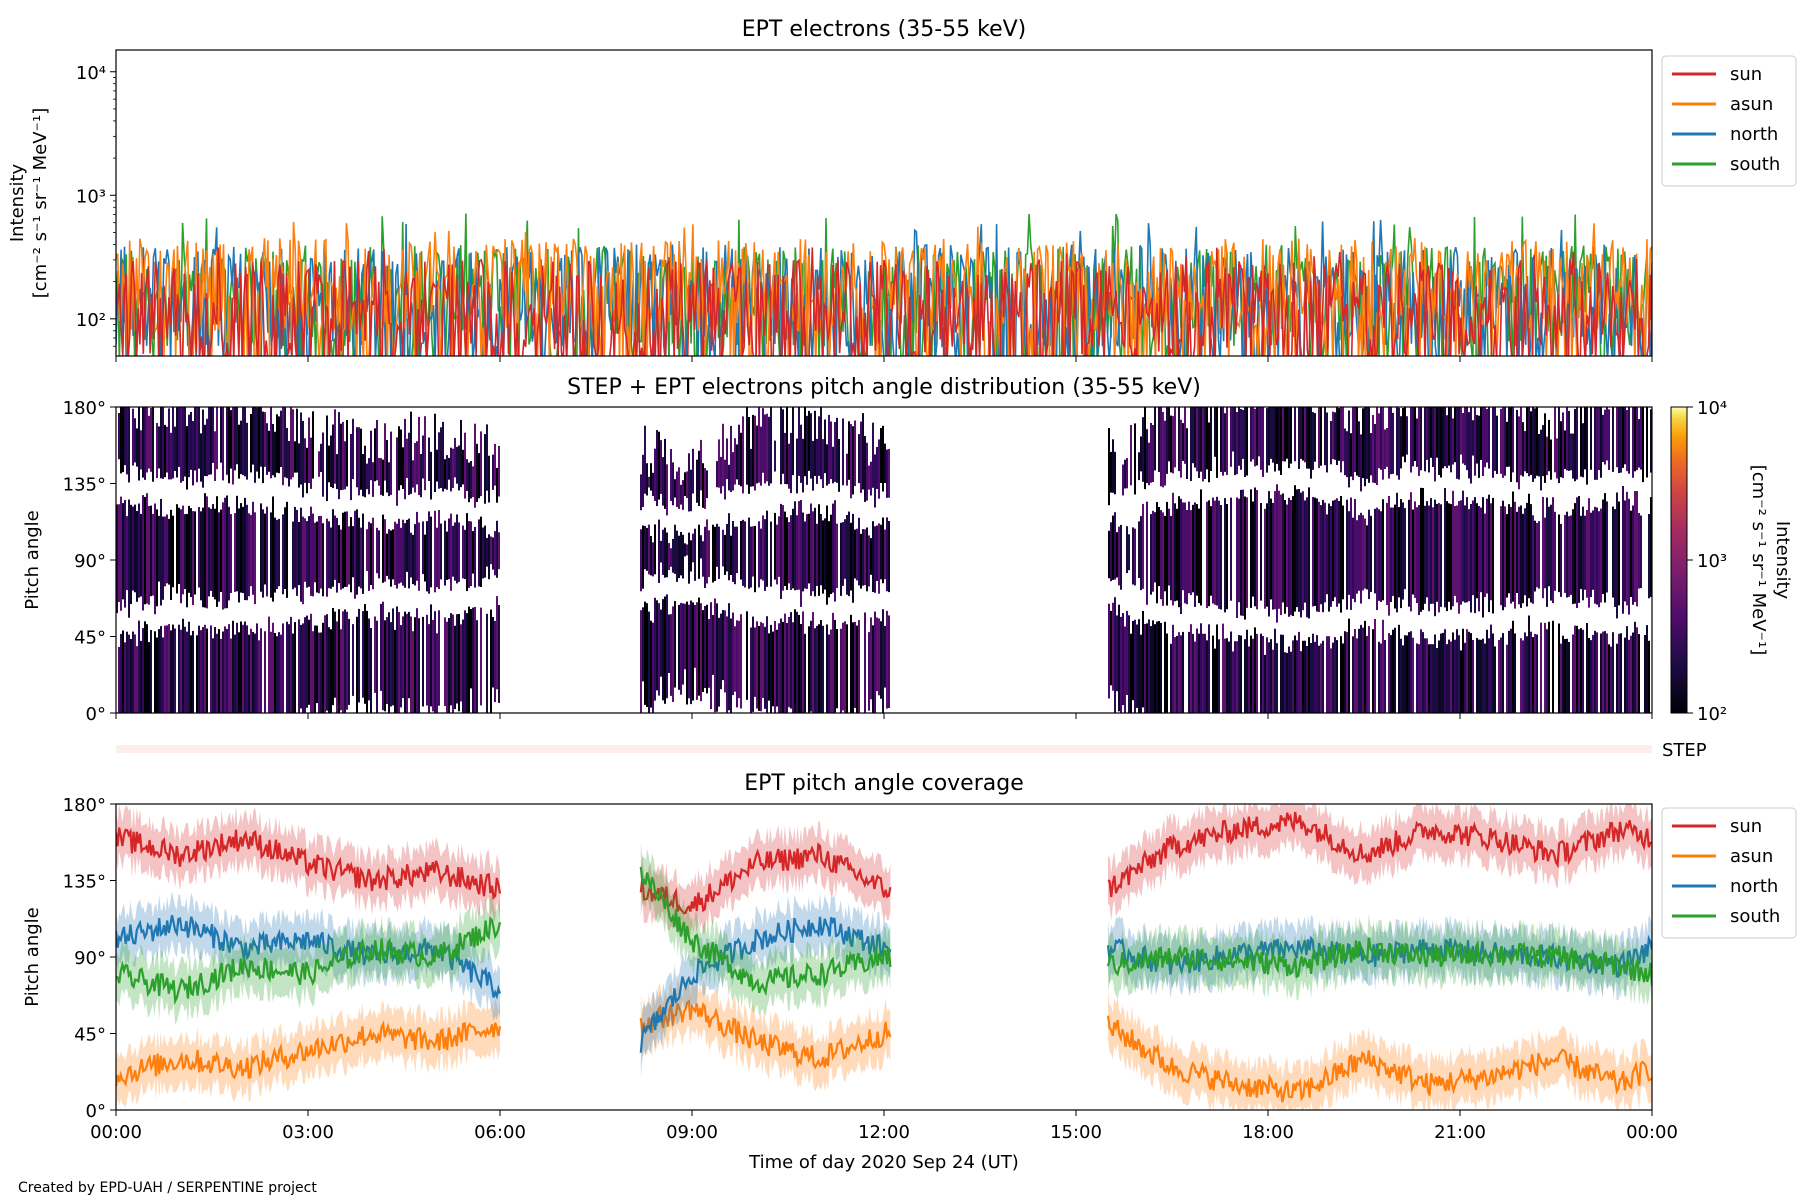 The width and height of the screenshot is (1800, 1200). What do you see at coordinates (32, 956) in the screenshot?
I see `coverage-y-label: Pitch angle` at bounding box center [32, 956].